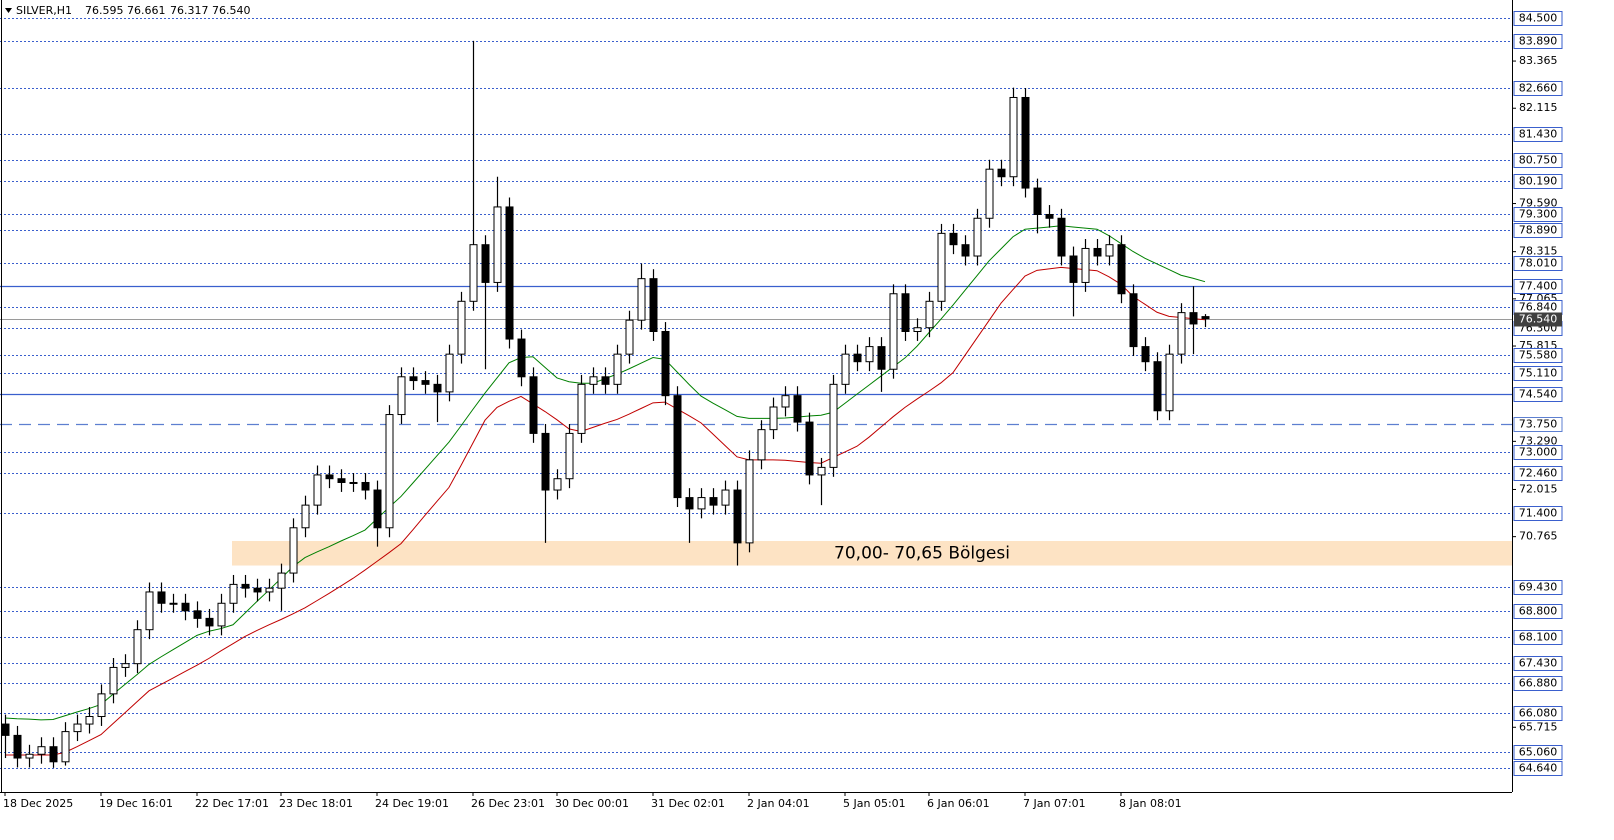 This screenshot has width=1614, height=840. I want to click on level-label: 67.430, so click(1538, 663).